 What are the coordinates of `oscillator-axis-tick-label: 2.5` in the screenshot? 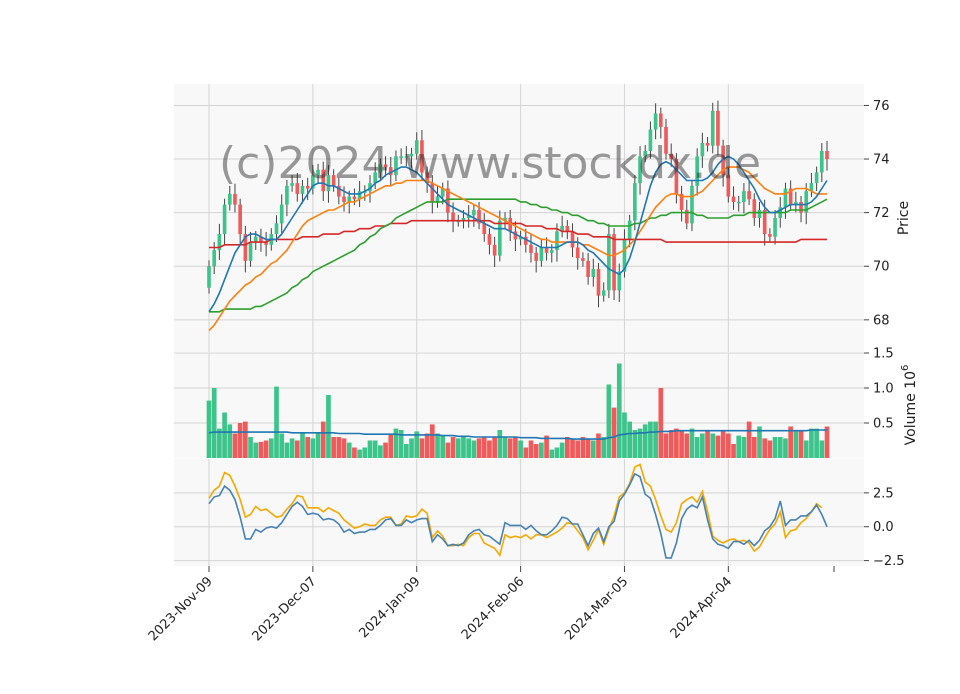 It's located at (883, 493).